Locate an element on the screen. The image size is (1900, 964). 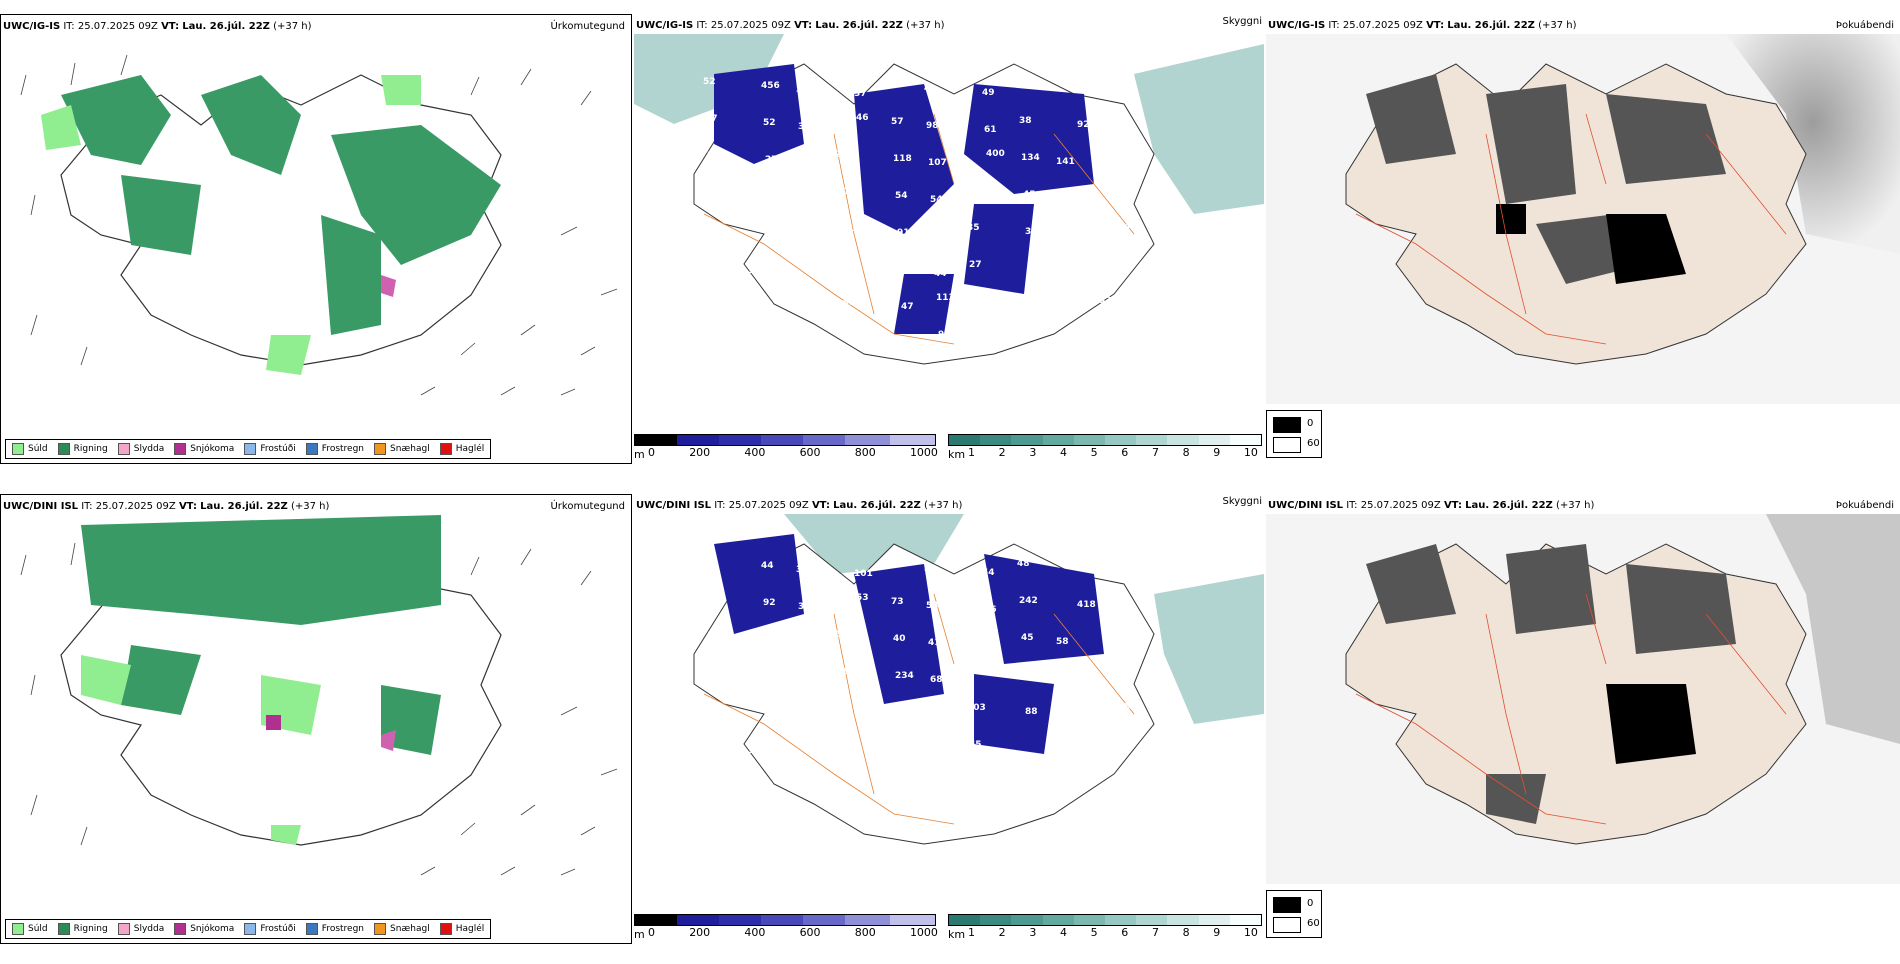
scale-tick-label: 9 is located at coordinates (1217, 452).